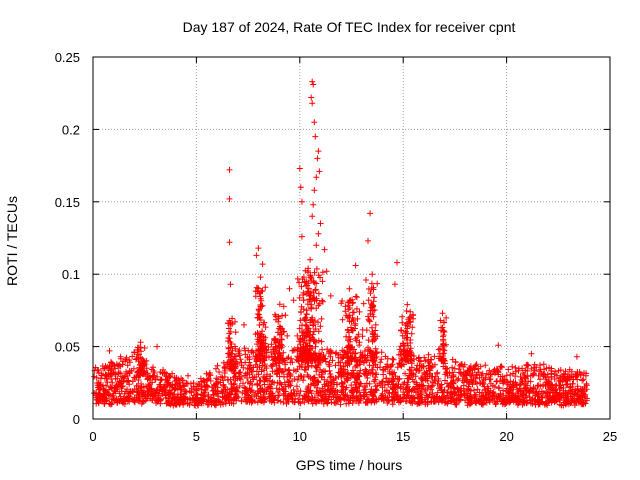 The width and height of the screenshot is (640, 480). Describe the element at coordinates (300, 436) in the screenshot. I see `x-tick-label: 10` at that location.